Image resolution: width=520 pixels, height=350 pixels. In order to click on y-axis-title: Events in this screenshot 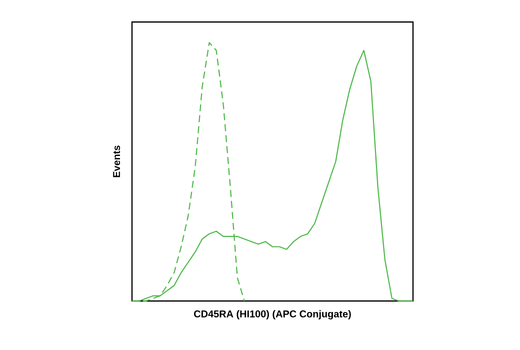, I will do `click(116, 162)`.